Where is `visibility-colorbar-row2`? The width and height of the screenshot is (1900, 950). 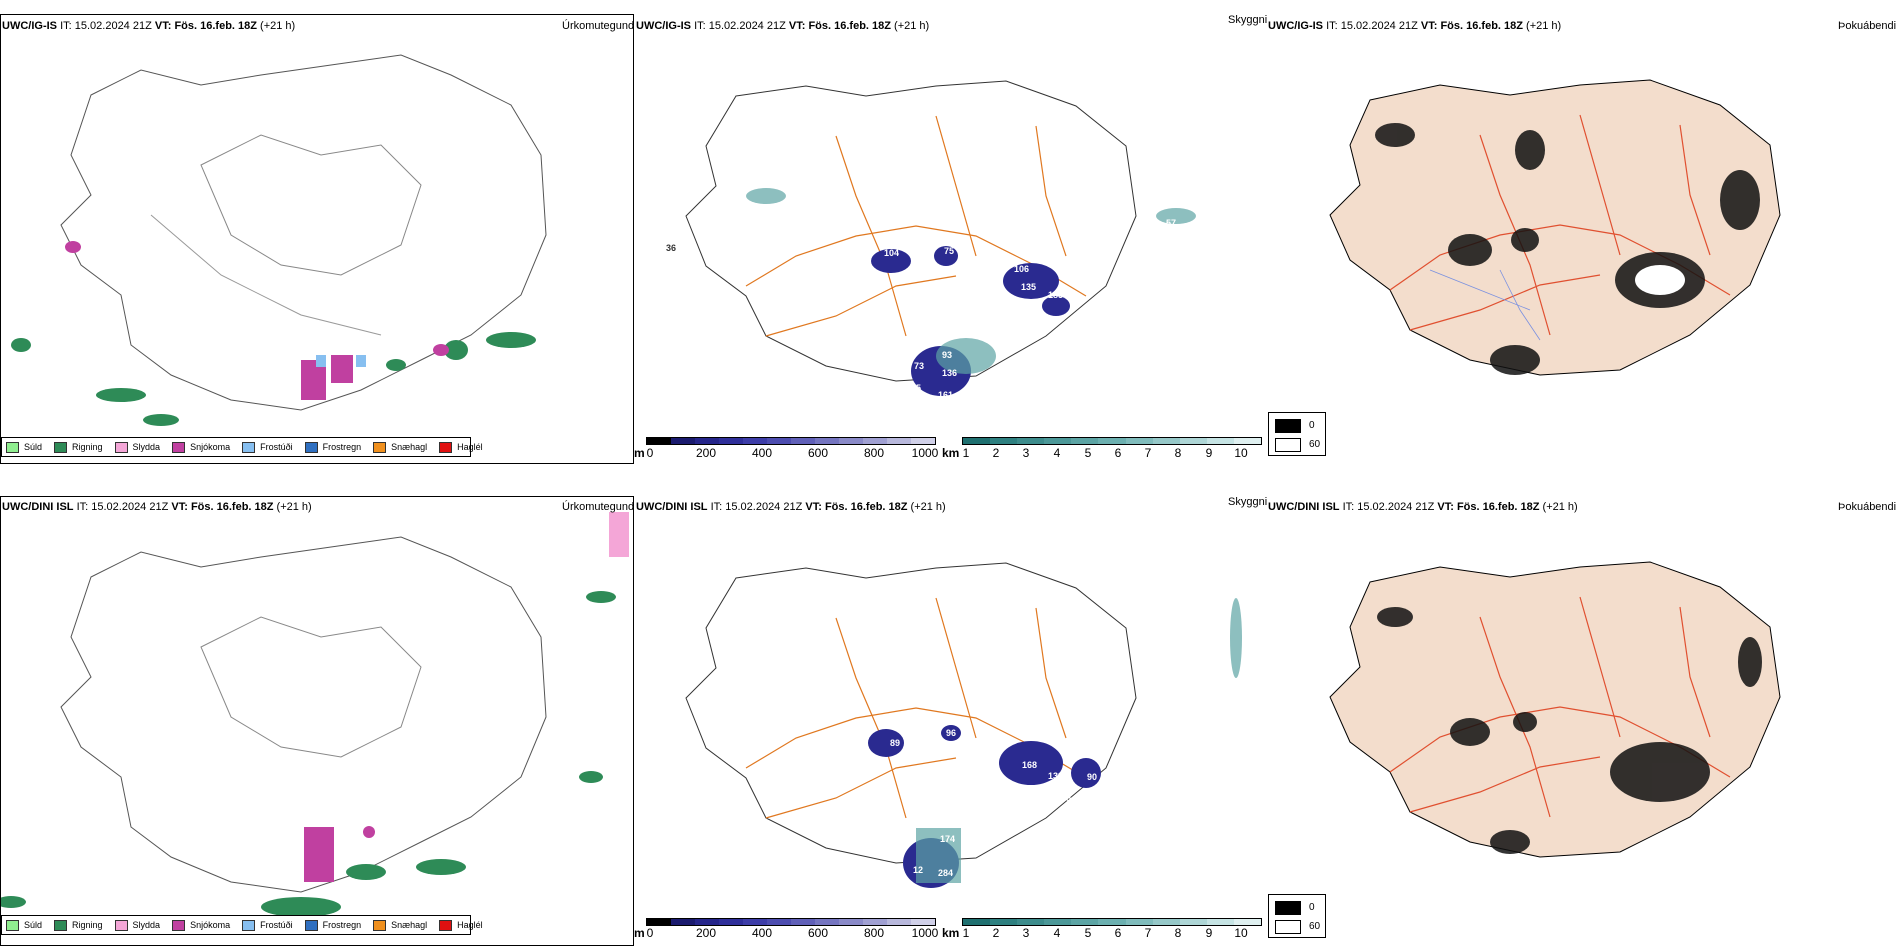 visibility-colorbar-row2 is located at coordinates (1112, 922).